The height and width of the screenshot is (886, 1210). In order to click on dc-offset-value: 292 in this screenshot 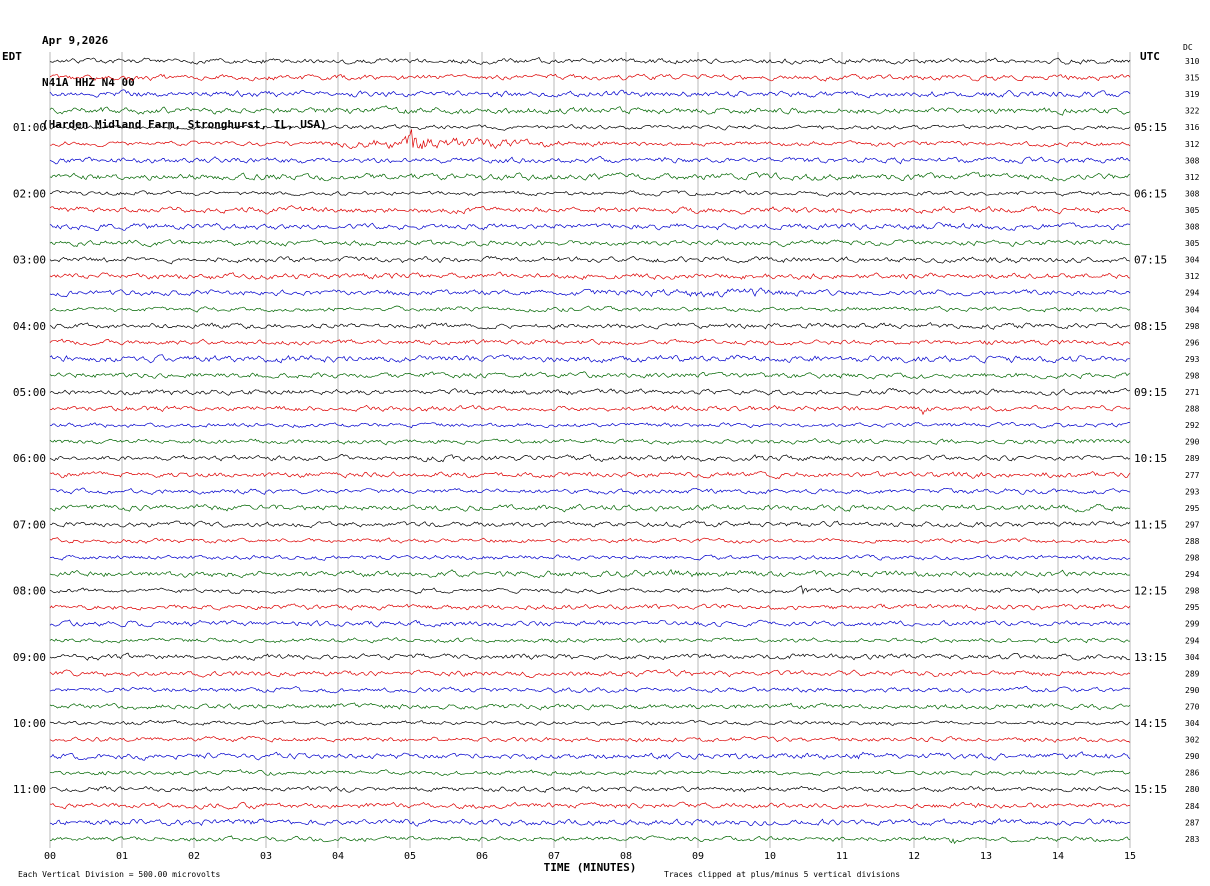, I will do `click(1192, 425)`.